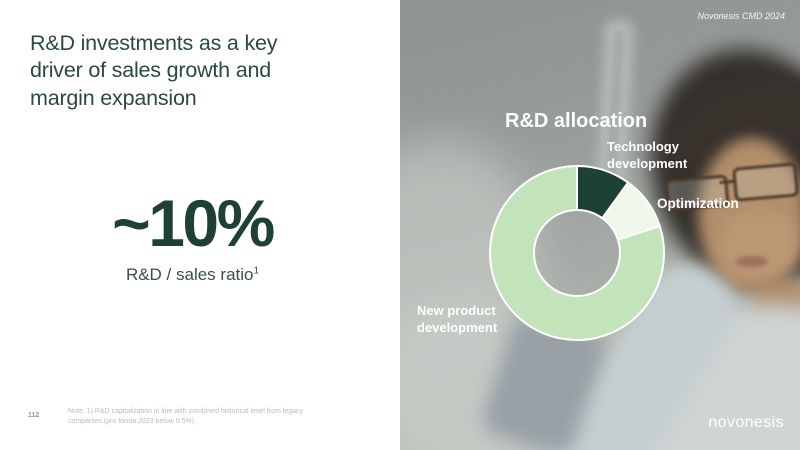 This screenshot has height=450, width=800. Describe the element at coordinates (34, 415) in the screenshot. I see `page-number: 112` at that location.